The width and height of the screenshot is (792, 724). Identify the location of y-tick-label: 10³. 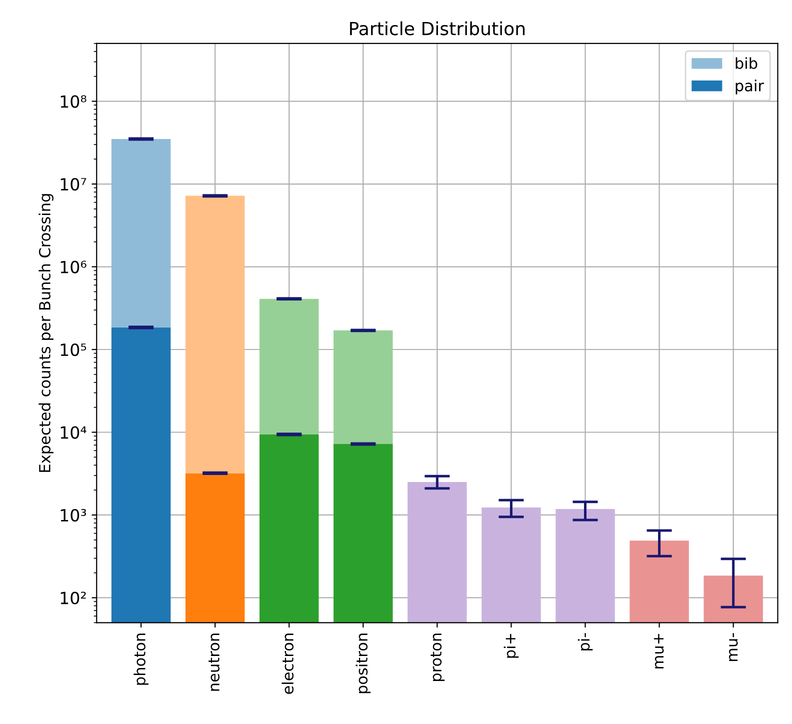
(73, 515).